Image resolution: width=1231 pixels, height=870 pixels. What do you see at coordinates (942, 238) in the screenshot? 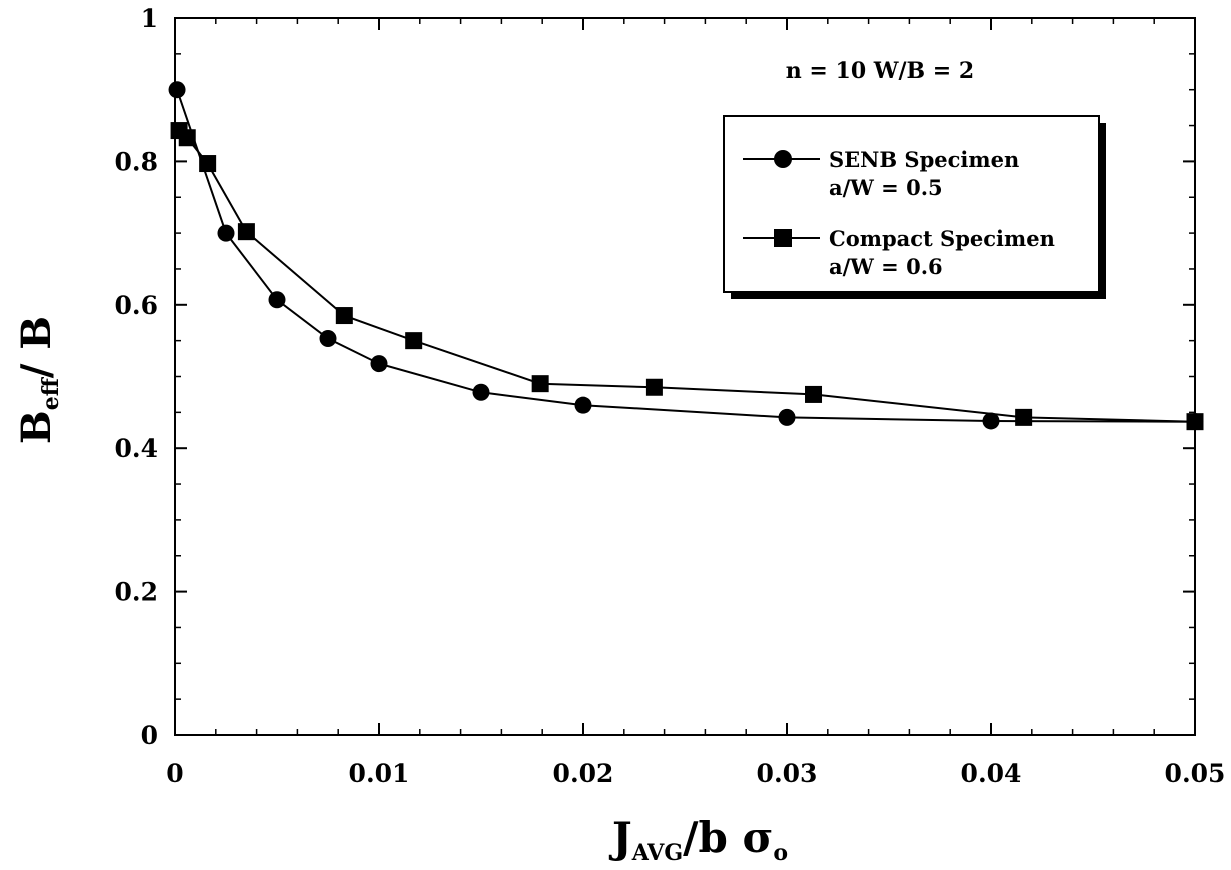
I see `legend-compact-label: Compact Specimen` at bounding box center [942, 238].